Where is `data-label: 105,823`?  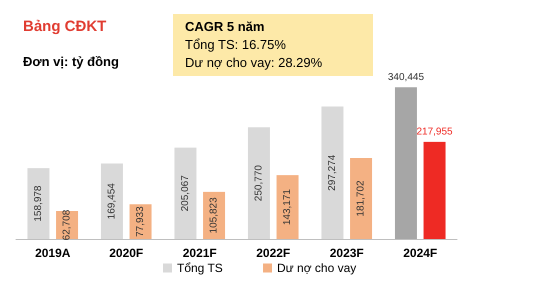 data-label: 105,823 is located at coordinates (214, 215).